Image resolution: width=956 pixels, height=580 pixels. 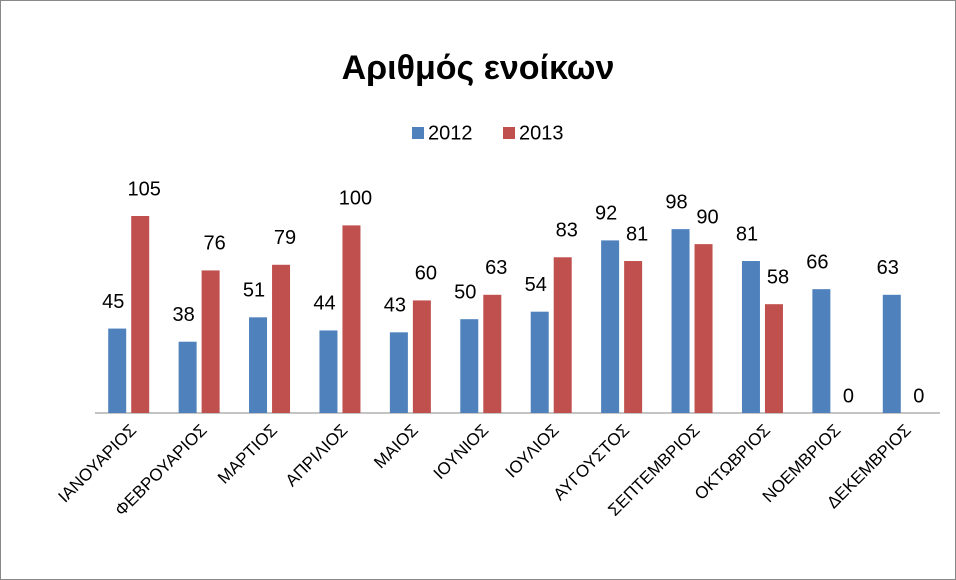 I want to click on value-label: 92, so click(x=606, y=214).